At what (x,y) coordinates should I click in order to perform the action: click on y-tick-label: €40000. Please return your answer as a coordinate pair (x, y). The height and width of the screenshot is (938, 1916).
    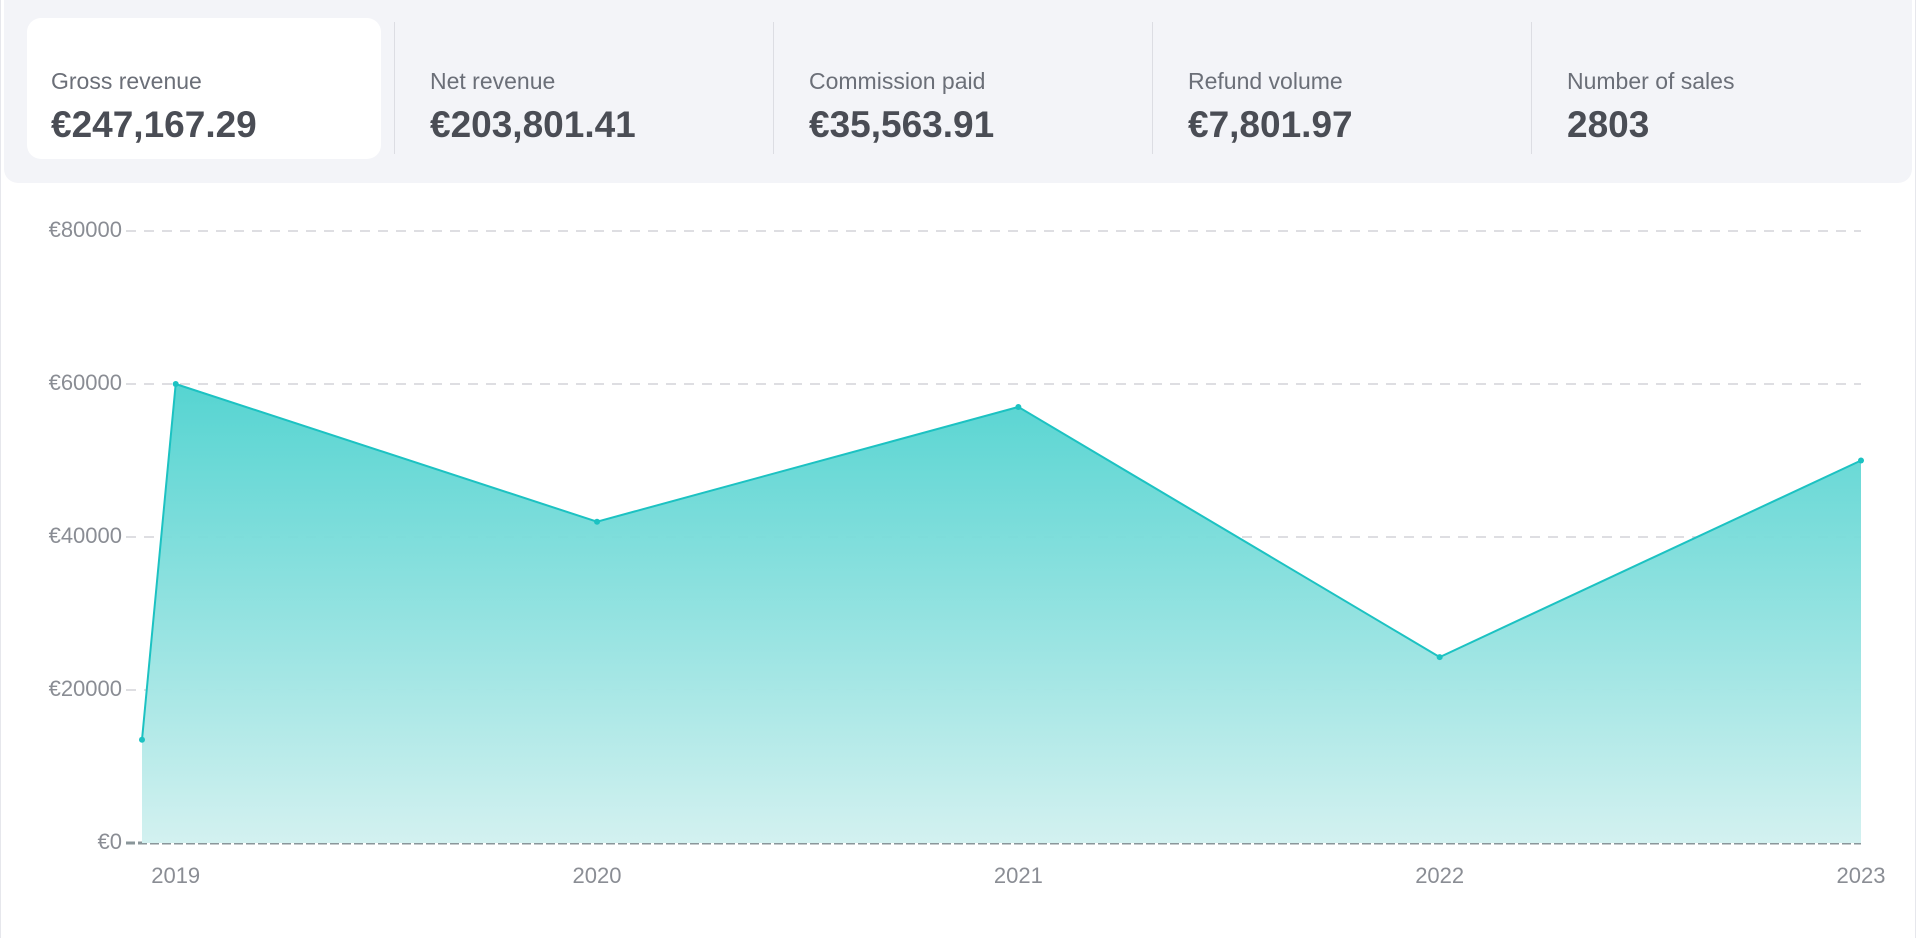
    Looking at the image, I should click on (85, 535).